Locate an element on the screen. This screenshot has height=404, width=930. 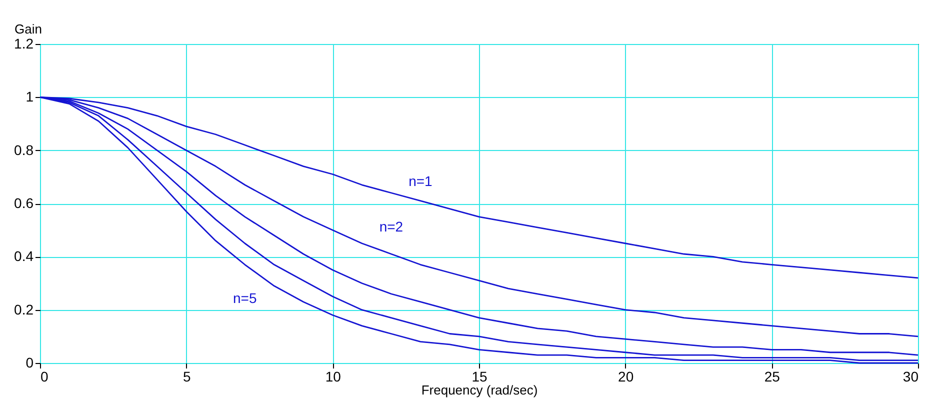
y-tick-label: 1.2 is located at coordinates (24, 44).